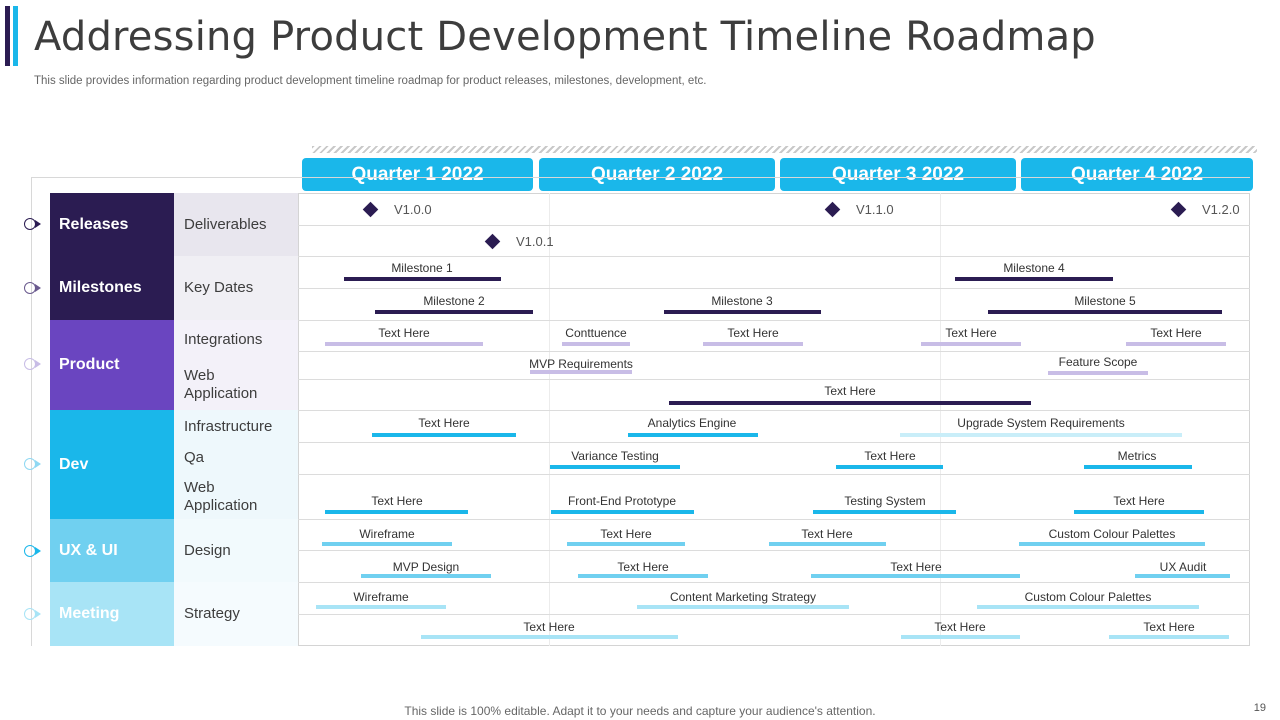 The height and width of the screenshot is (720, 1280). What do you see at coordinates (112, 224) in the screenshot?
I see `category-releases: Releases` at bounding box center [112, 224].